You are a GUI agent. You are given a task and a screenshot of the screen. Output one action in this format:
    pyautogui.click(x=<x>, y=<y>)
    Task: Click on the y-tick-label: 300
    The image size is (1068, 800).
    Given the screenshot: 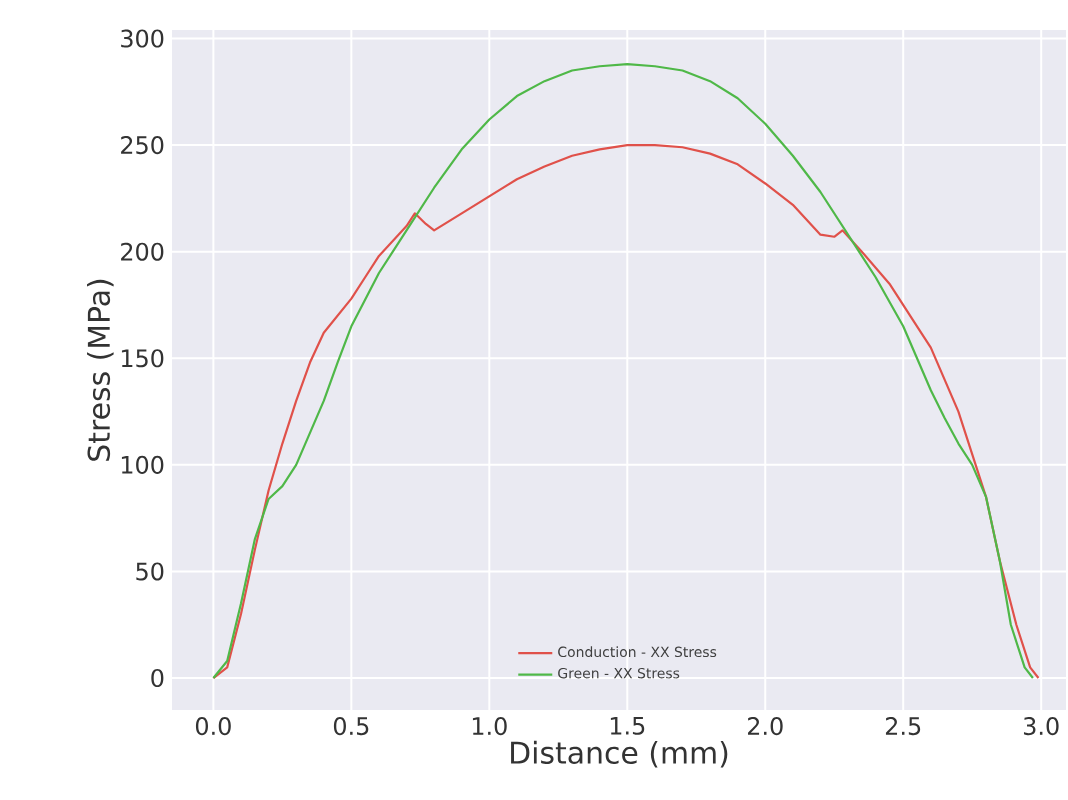 What is the action you would take?
    pyautogui.click(x=142, y=38)
    